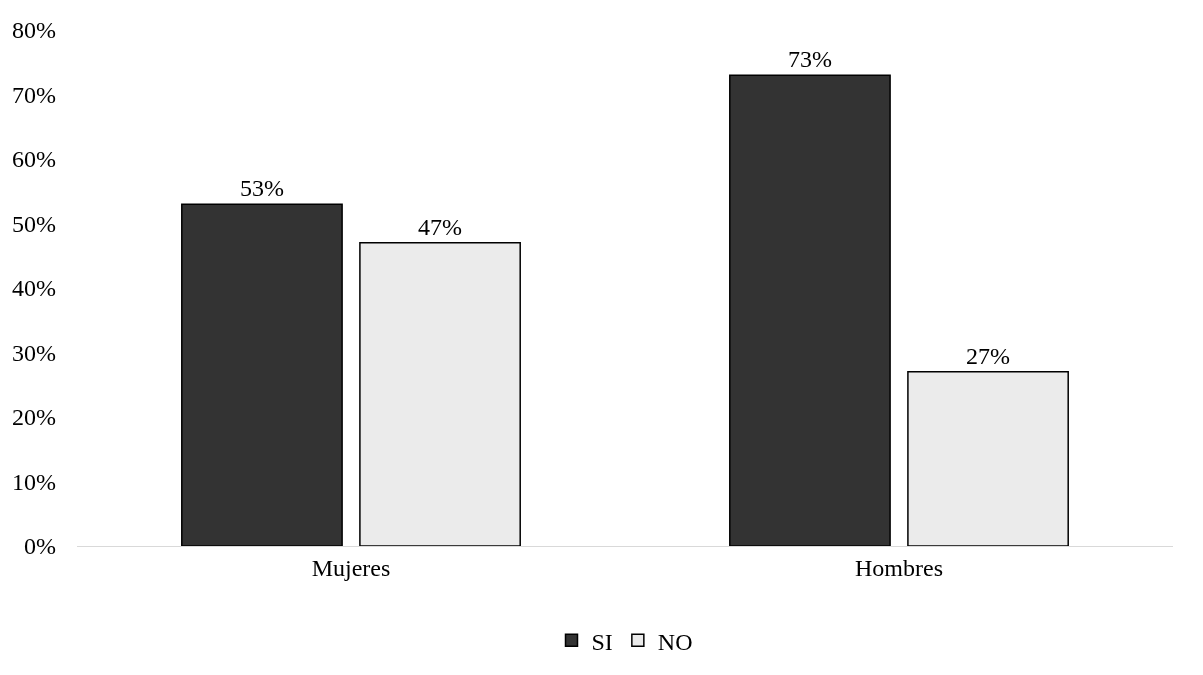  Describe the element at coordinates (40, 546) in the screenshot. I see `y-tick-label: 0%` at that location.